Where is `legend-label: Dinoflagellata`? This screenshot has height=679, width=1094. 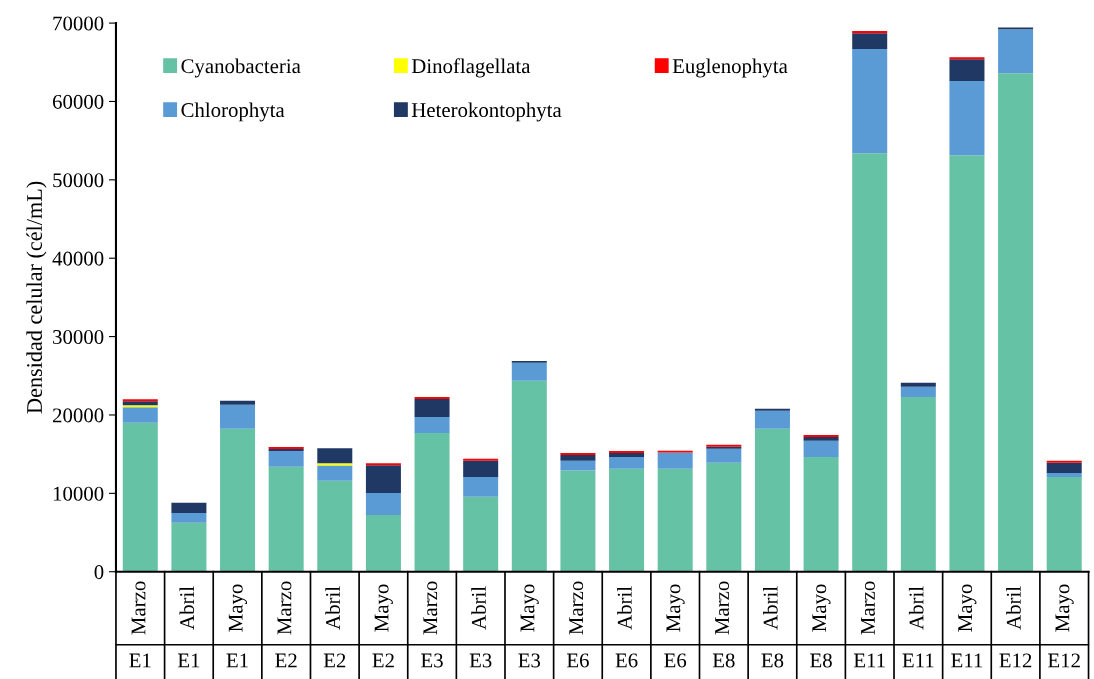
legend-label: Dinoflagellata is located at coordinates (471, 68).